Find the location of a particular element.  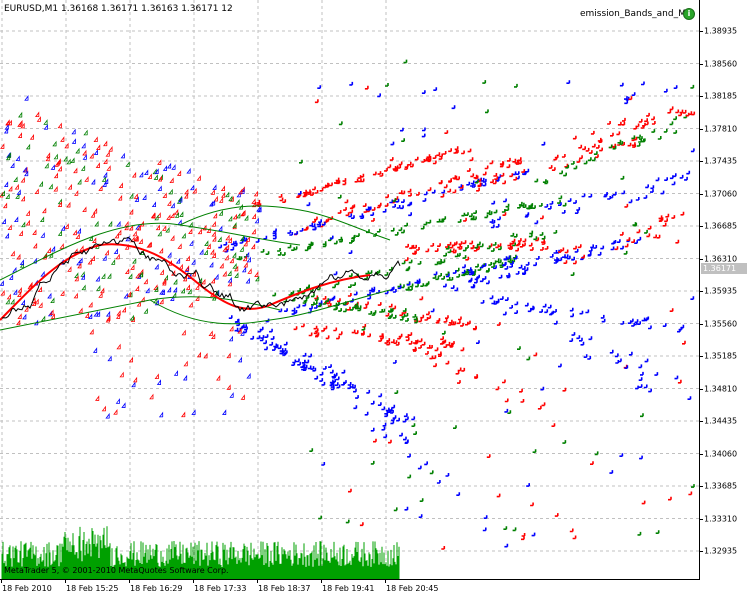

price-tick-label: 1.35185 is located at coordinates (721, 356).